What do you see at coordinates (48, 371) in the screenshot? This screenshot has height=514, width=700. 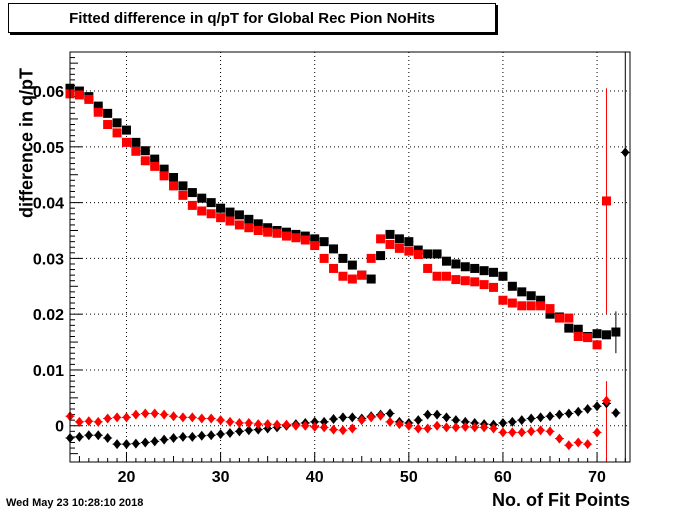 I see `y-tick-label: 0.01` at bounding box center [48, 371].